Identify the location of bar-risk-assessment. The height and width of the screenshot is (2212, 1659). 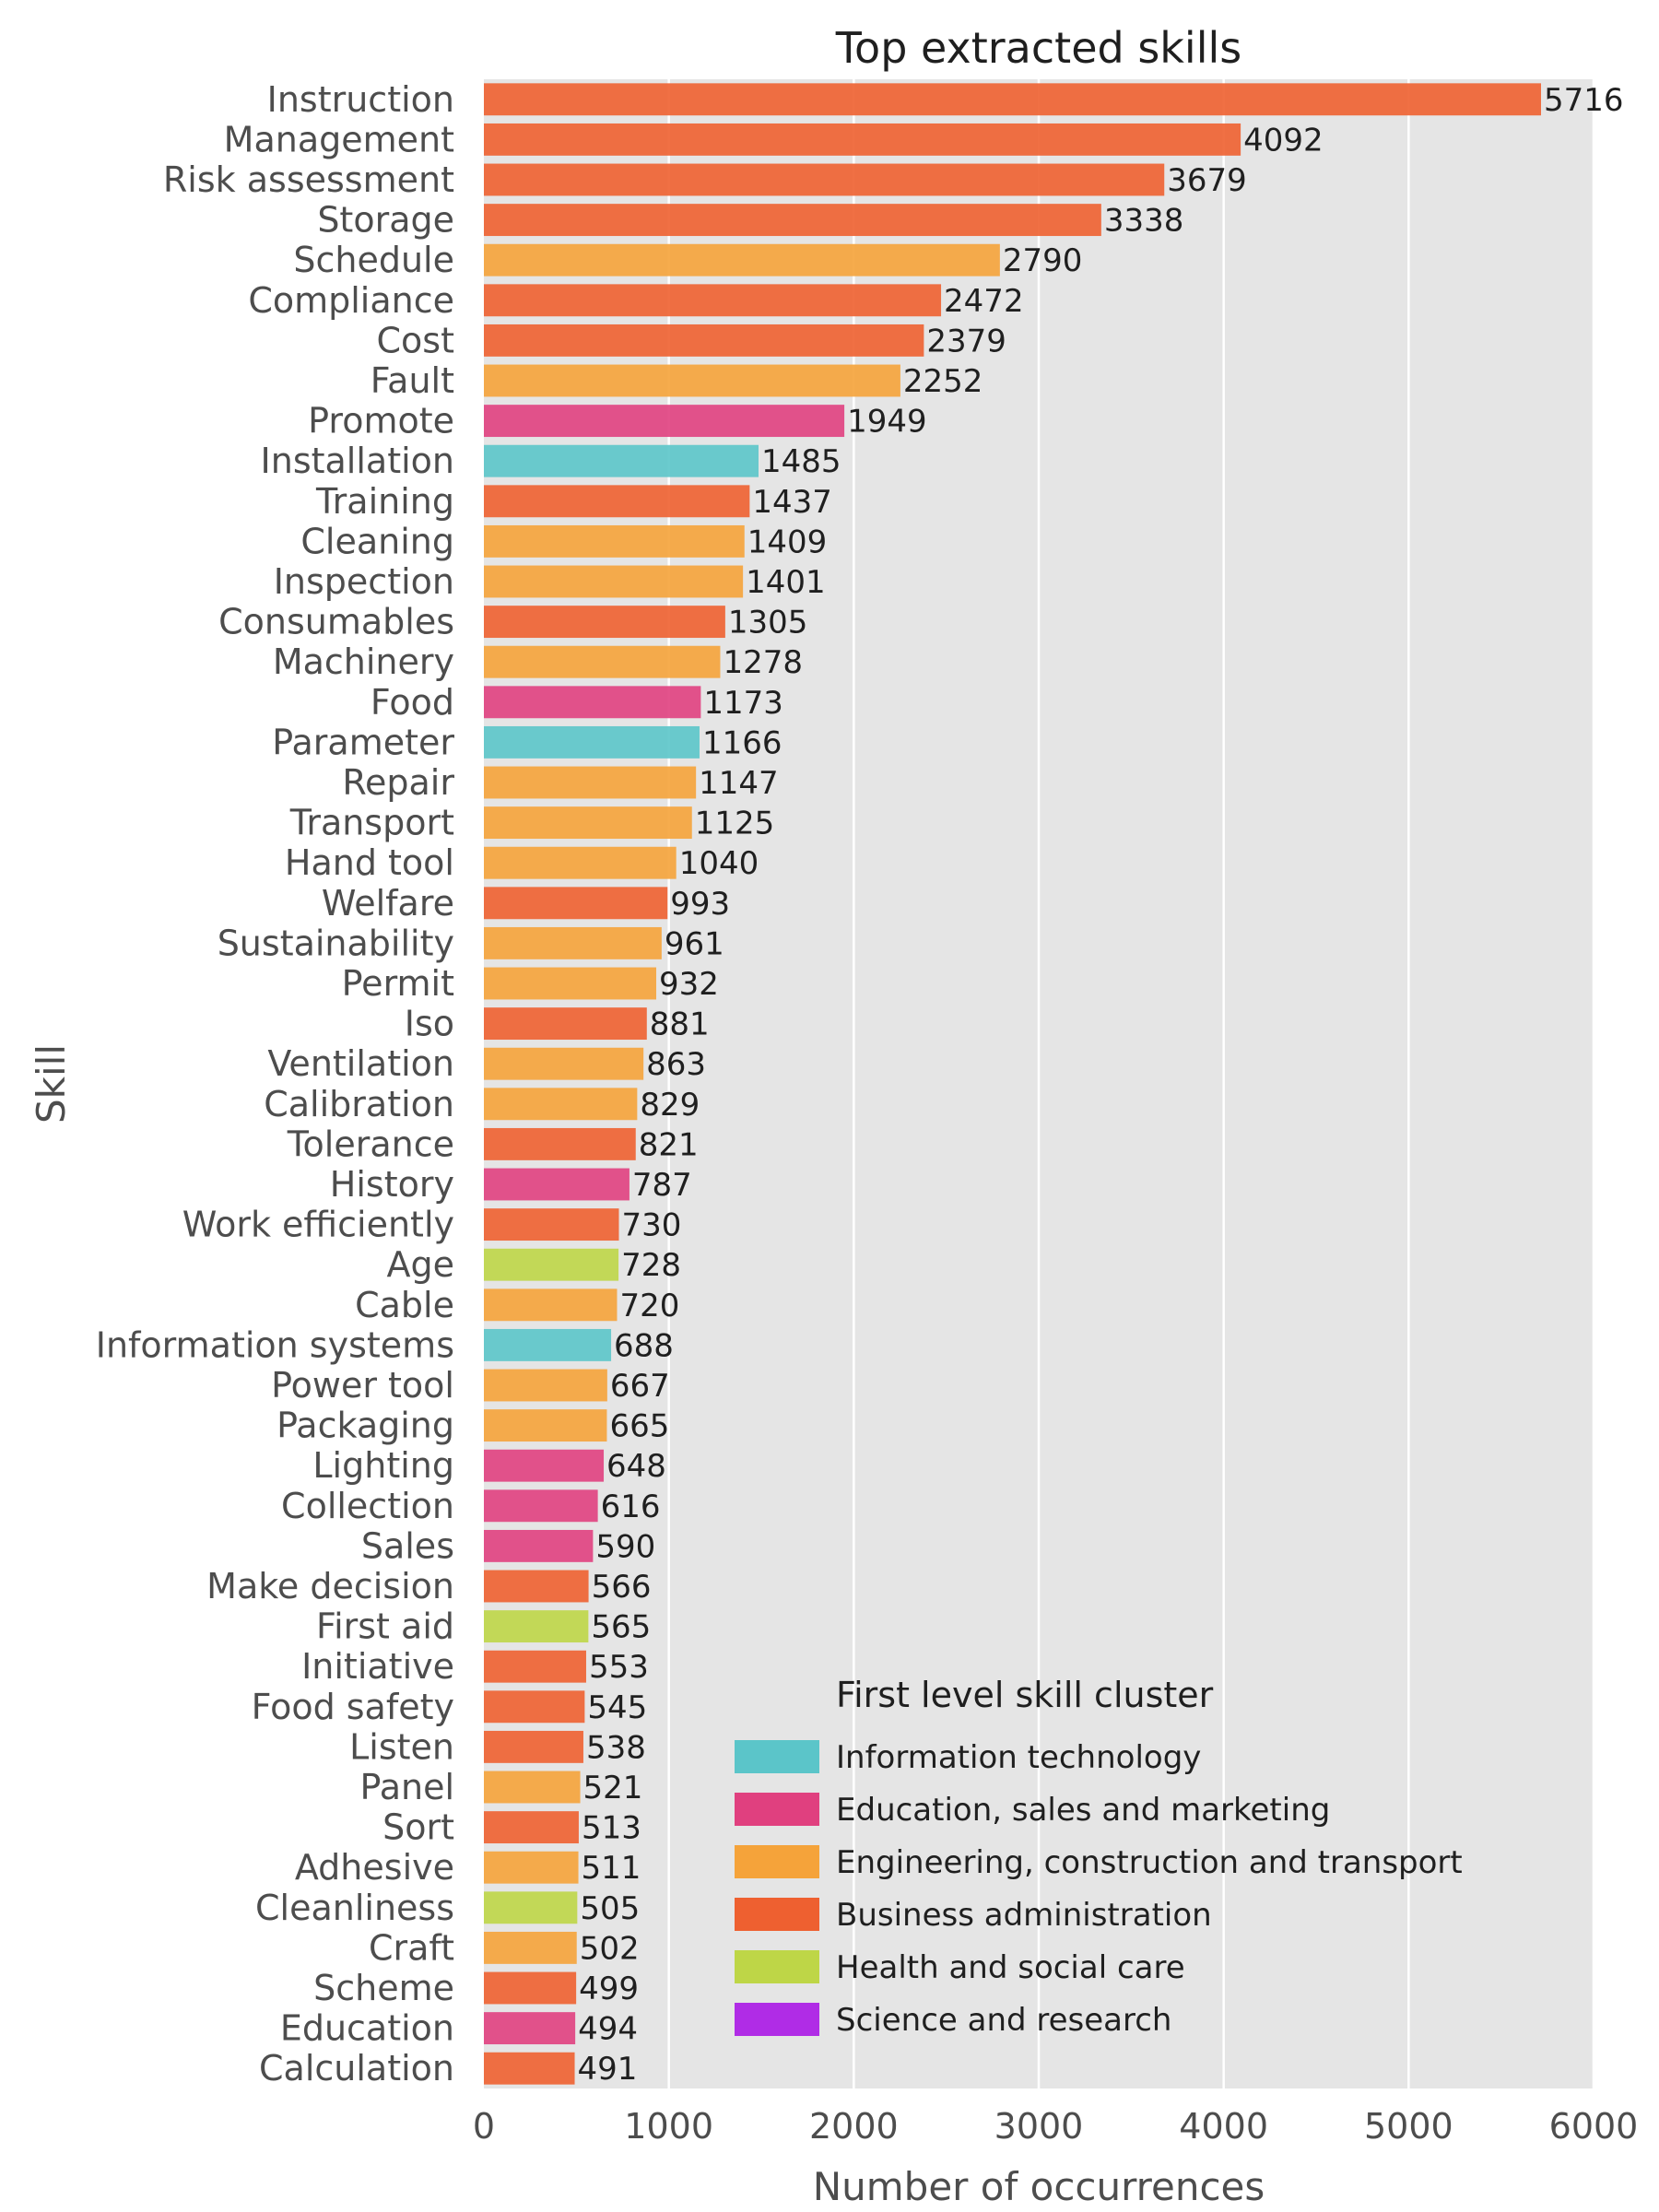
(824, 179).